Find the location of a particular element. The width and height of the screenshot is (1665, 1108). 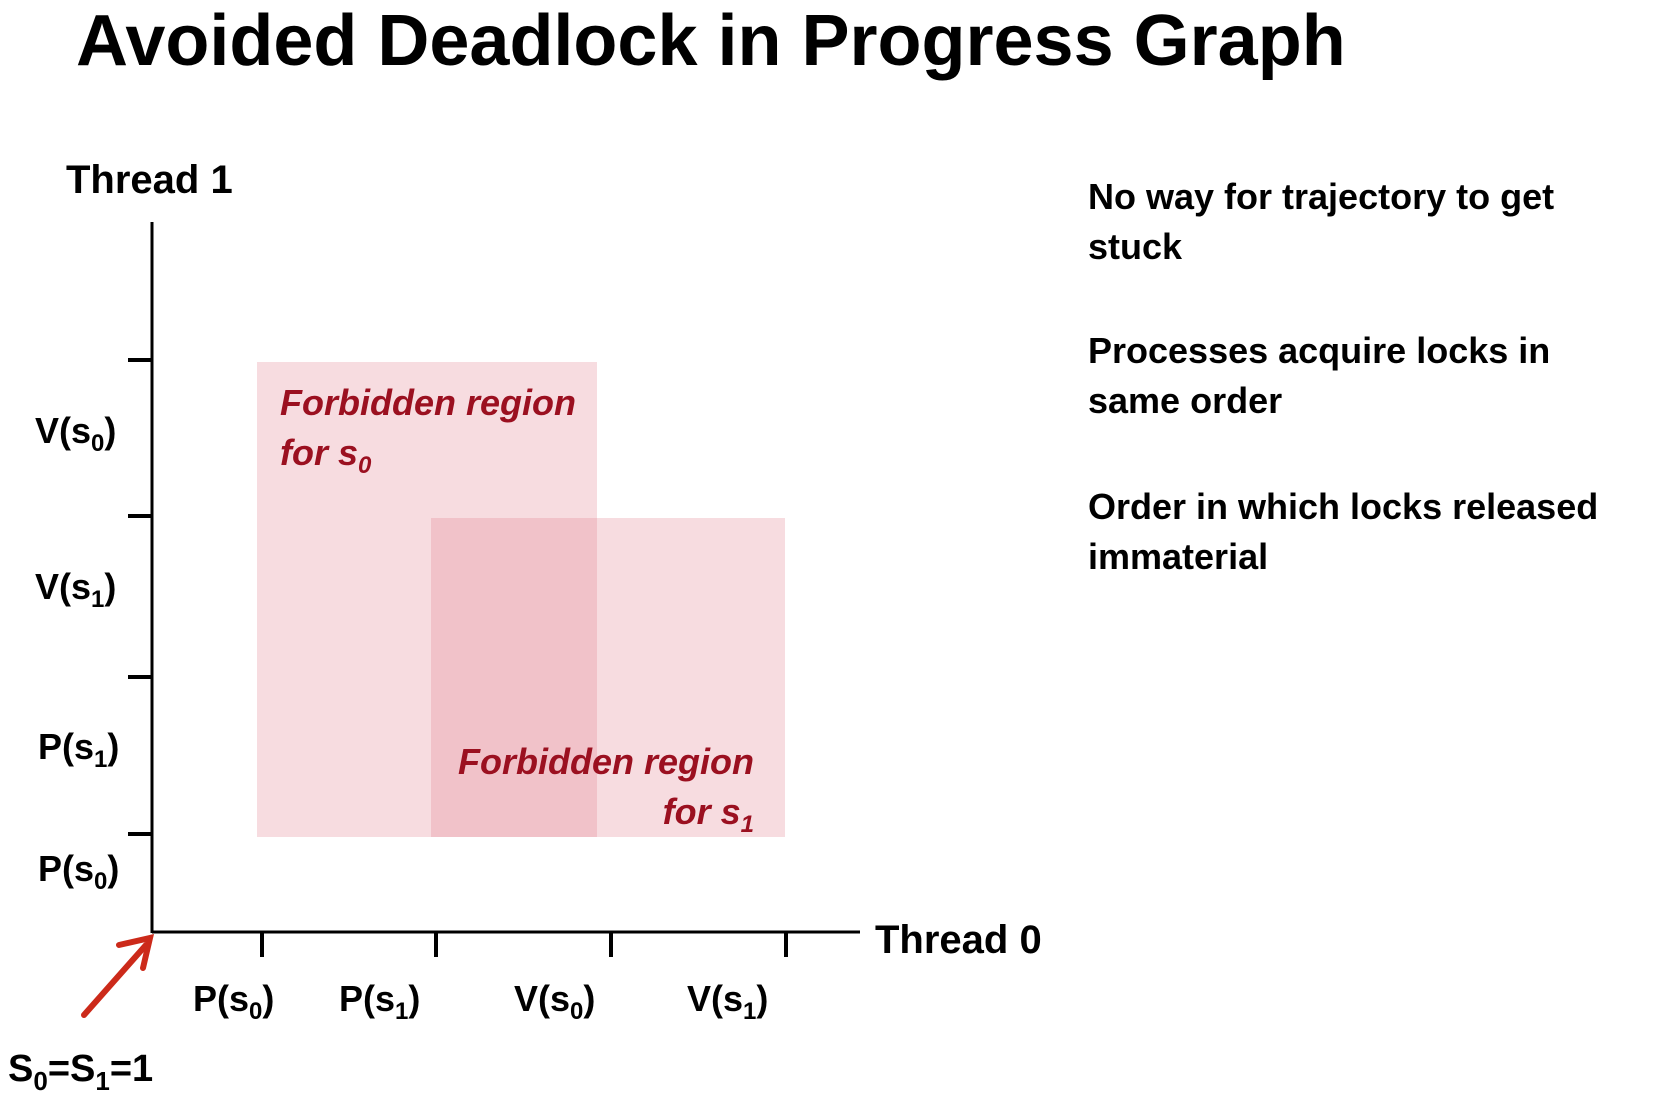

note-no-stuck: No way for trajectory to get stuck is located at coordinates (1321, 221).